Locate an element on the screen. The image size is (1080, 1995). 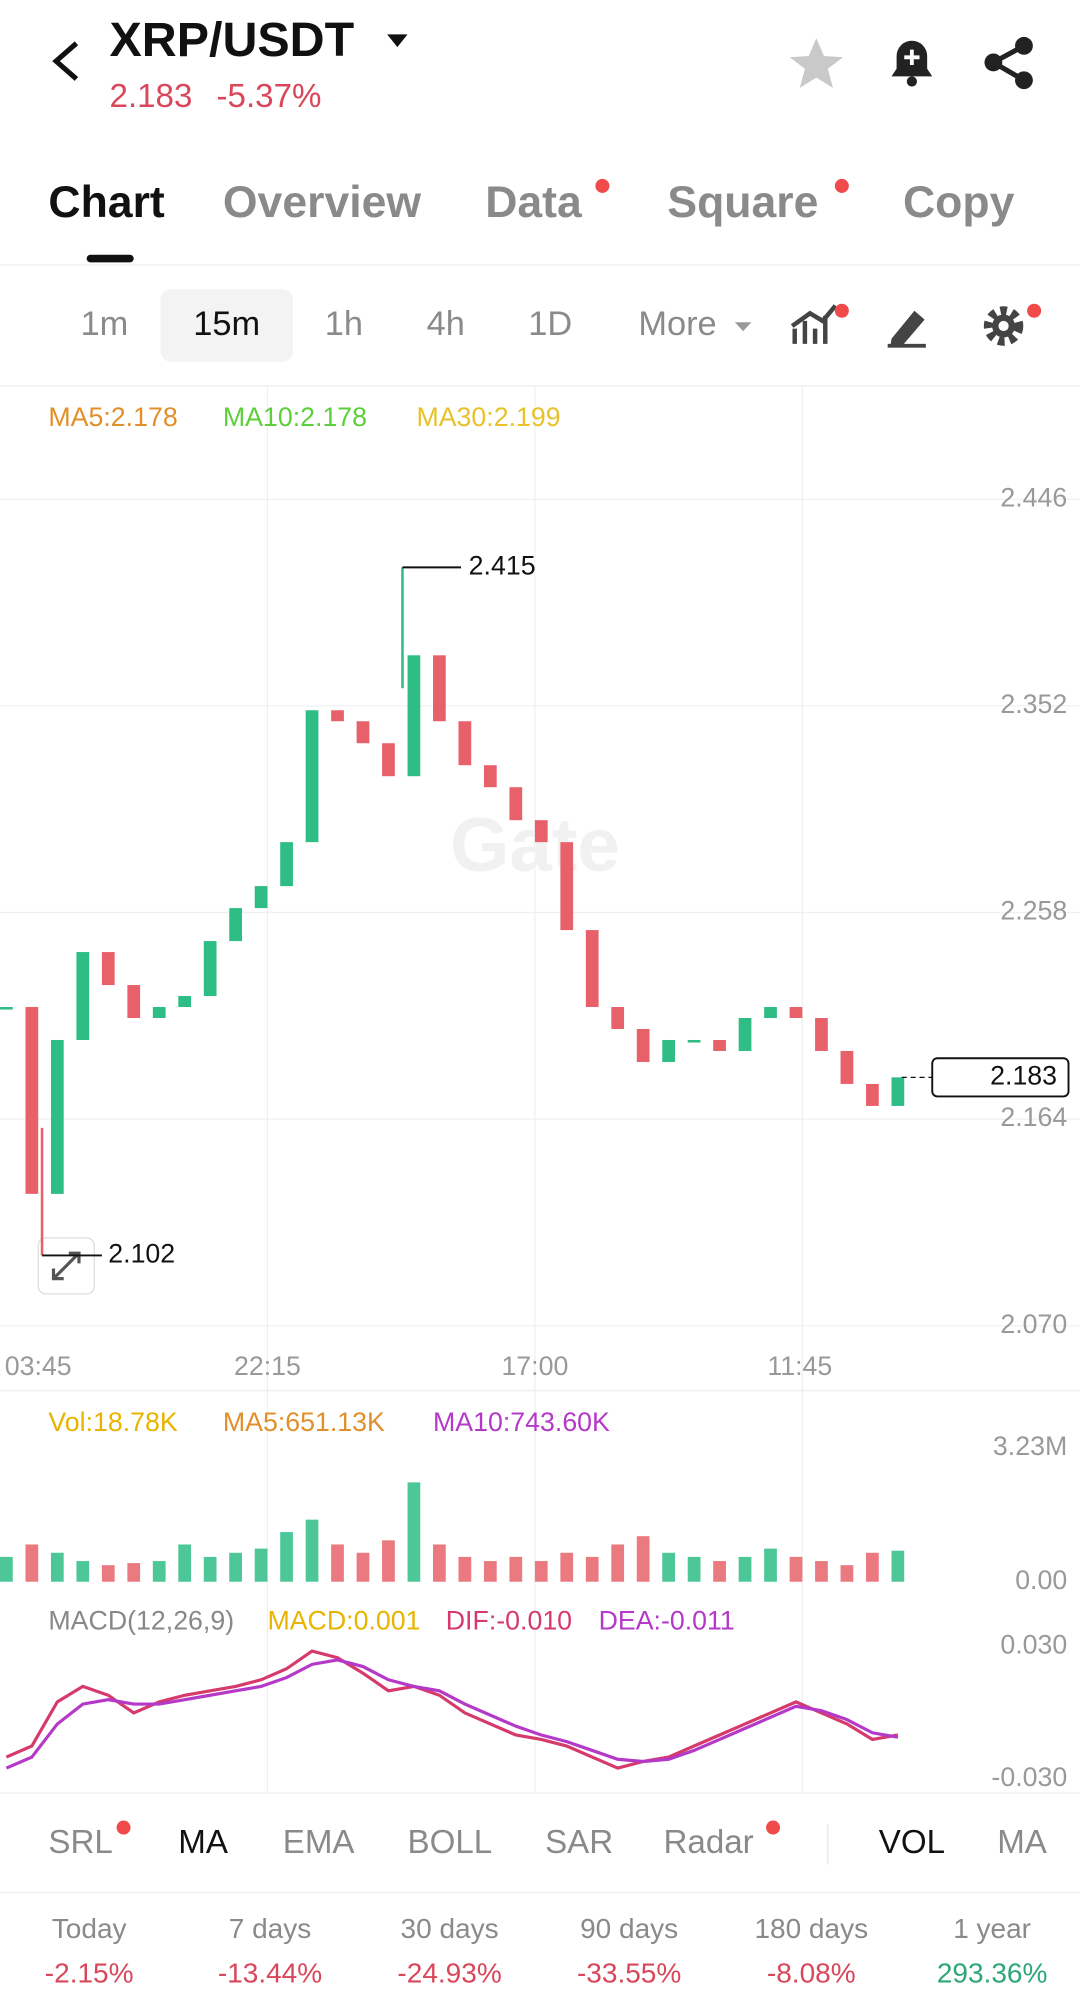
tab: Square is located at coordinates (742, 202).